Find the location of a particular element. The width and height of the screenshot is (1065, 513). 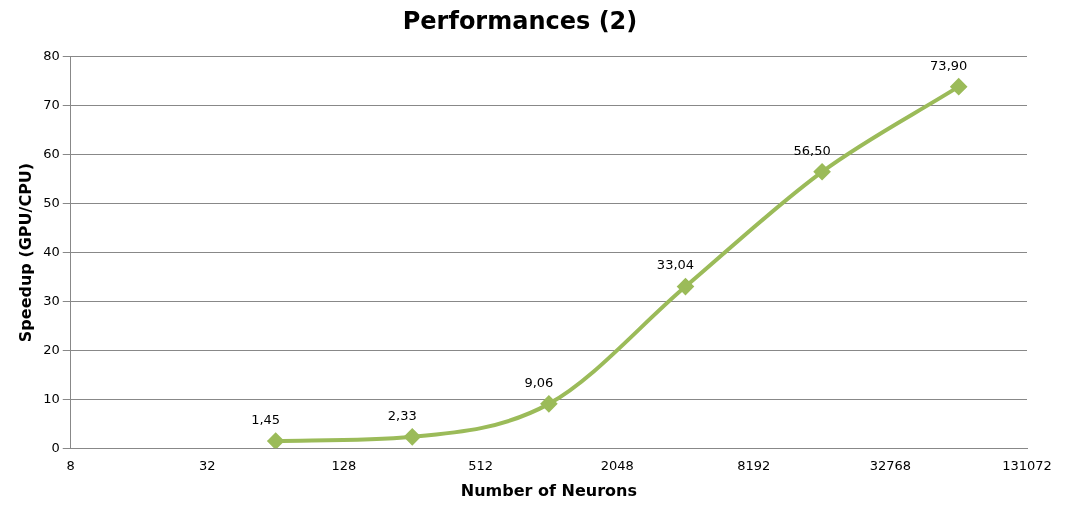

y-tick-label: 0 is located at coordinates (55, 447).